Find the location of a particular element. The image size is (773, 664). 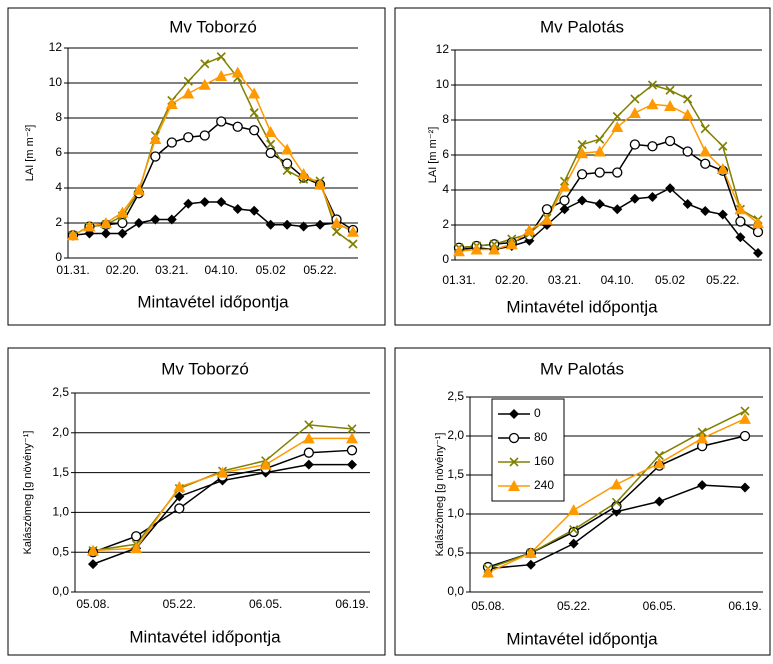

y-tick-label: 10 is located at coordinates (56, 82).